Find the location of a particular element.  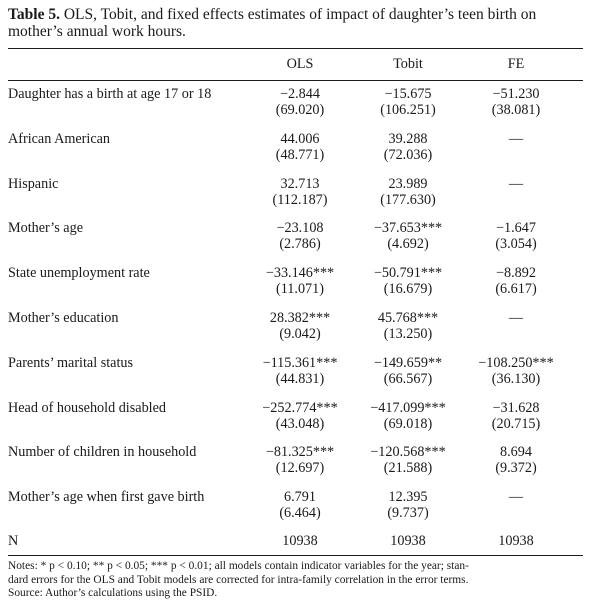

row-label: Number of children in household is located at coordinates (102, 452).